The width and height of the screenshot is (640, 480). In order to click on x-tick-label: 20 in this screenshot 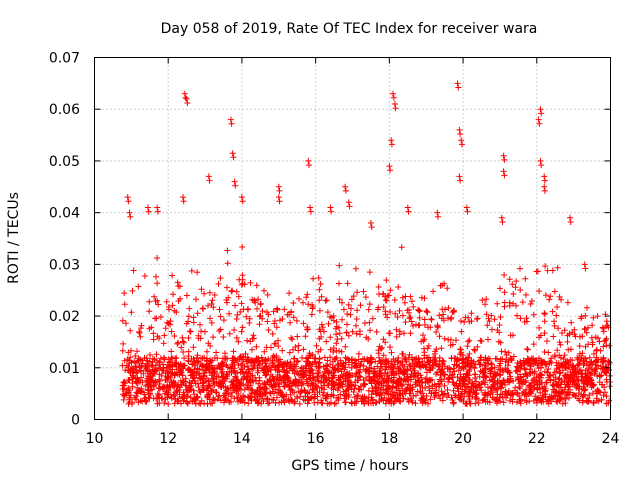, I will do `click(463, 439)`.